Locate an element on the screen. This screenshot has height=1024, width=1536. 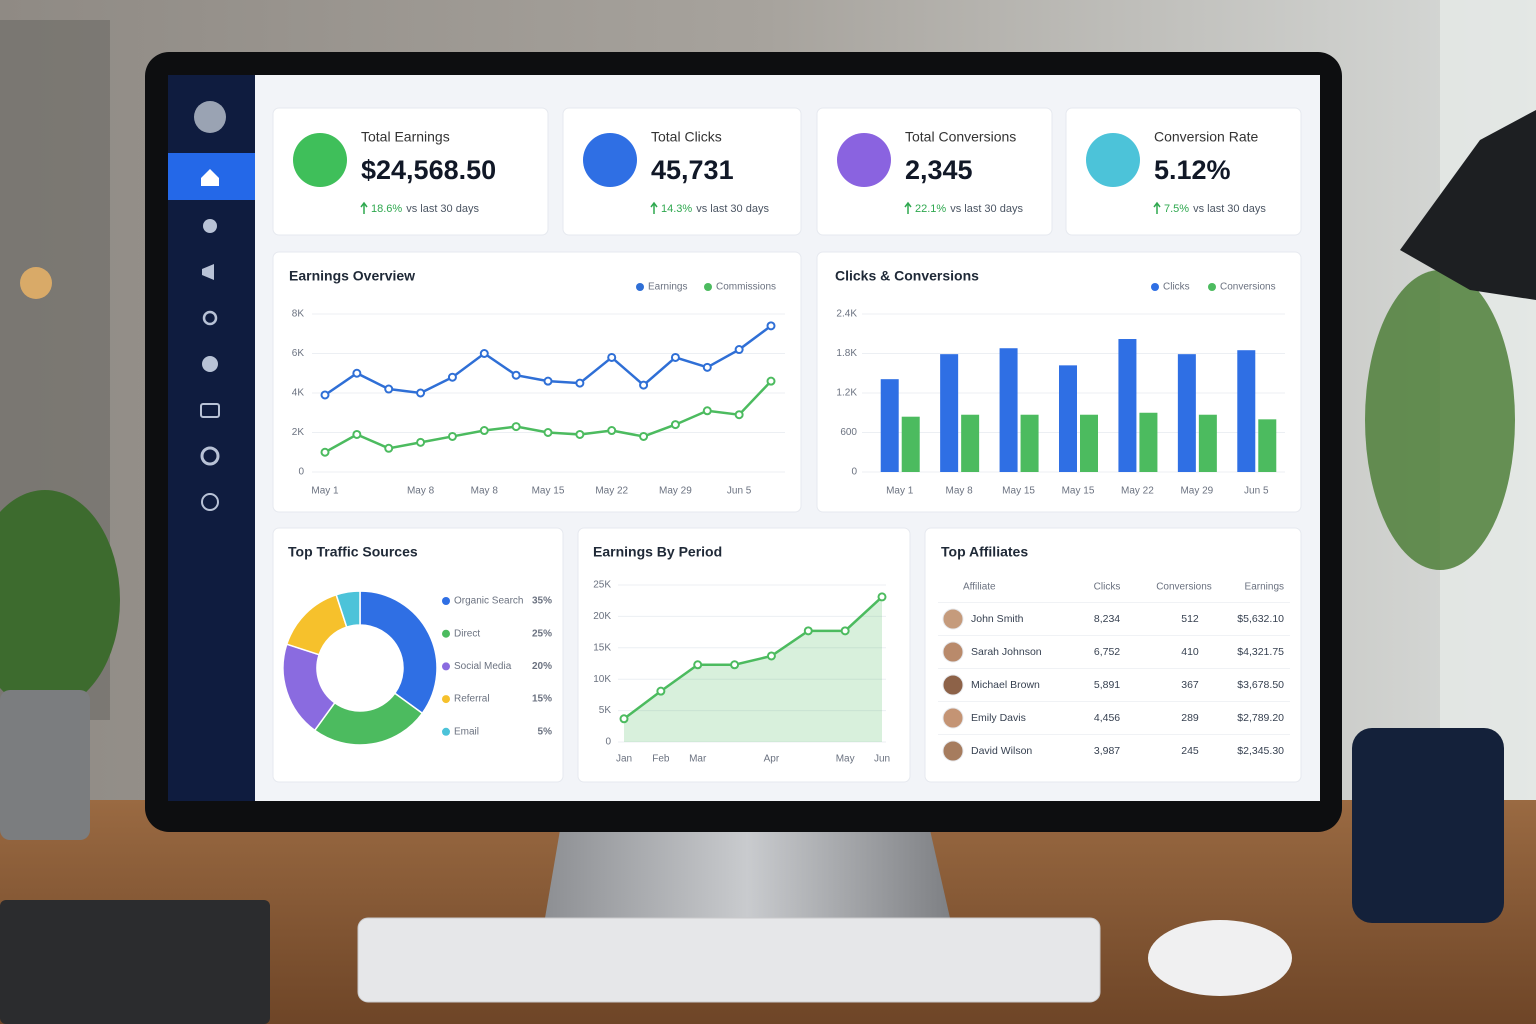
area-line is located at coordinates (753, 658).